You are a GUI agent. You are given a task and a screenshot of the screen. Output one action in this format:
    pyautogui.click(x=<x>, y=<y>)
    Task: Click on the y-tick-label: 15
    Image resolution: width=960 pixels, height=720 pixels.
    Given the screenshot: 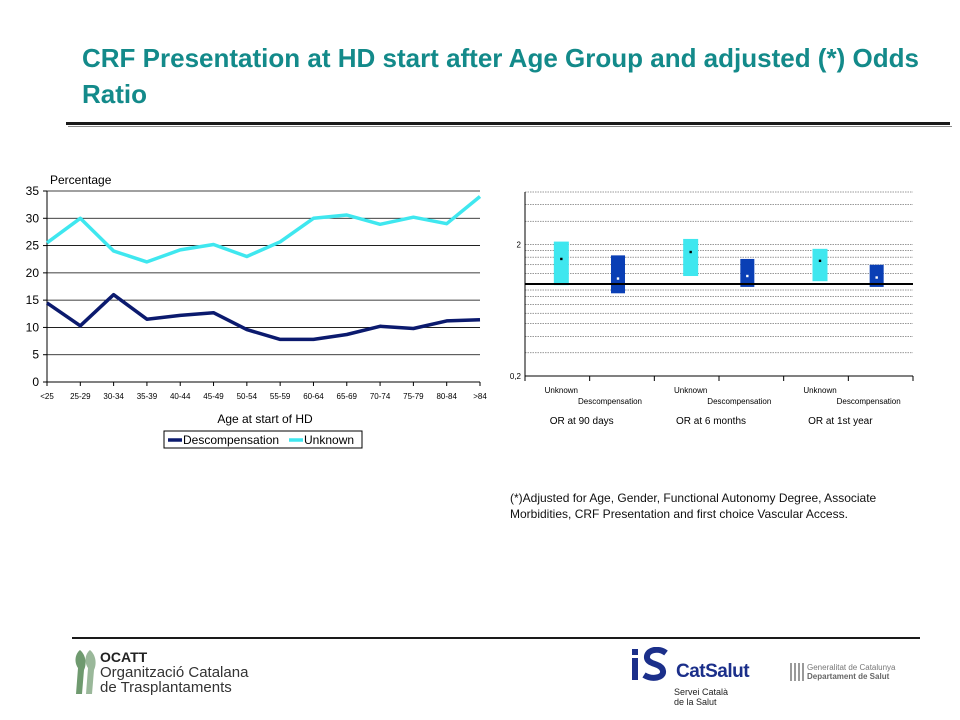 What is the action you would take?
    pyautogui.click(x=33, y=300)
    